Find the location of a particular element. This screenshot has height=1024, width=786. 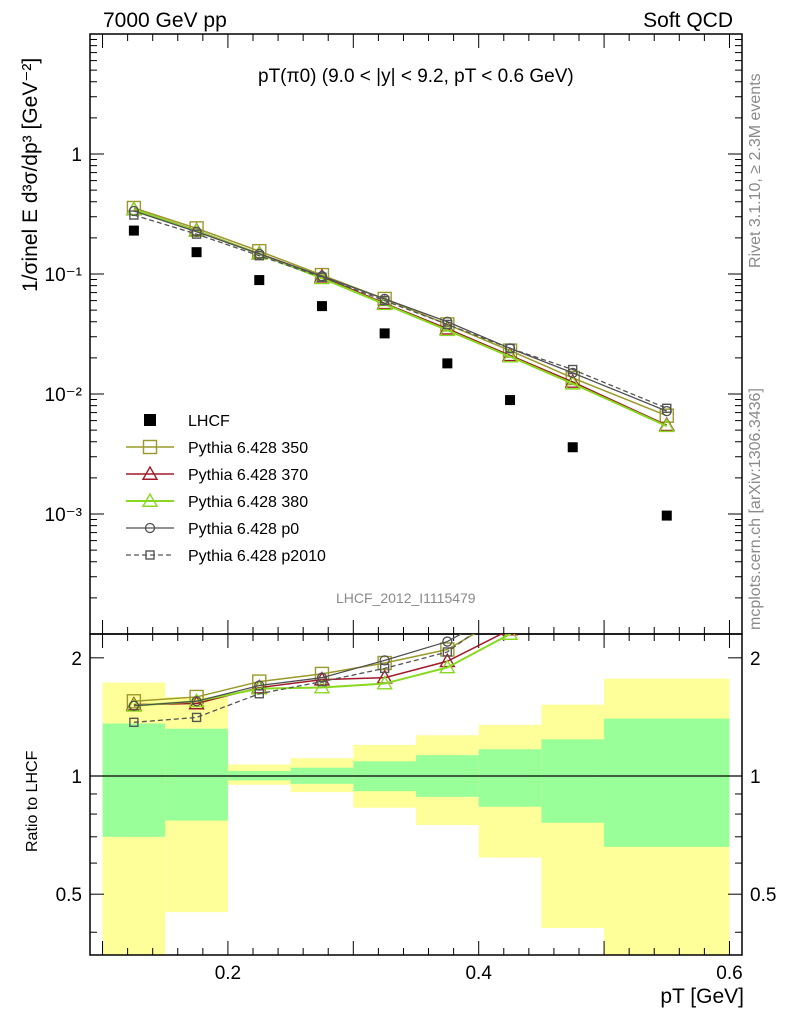

ratio-y-tick-label: 0.5 is located at coordinates (69, 895).